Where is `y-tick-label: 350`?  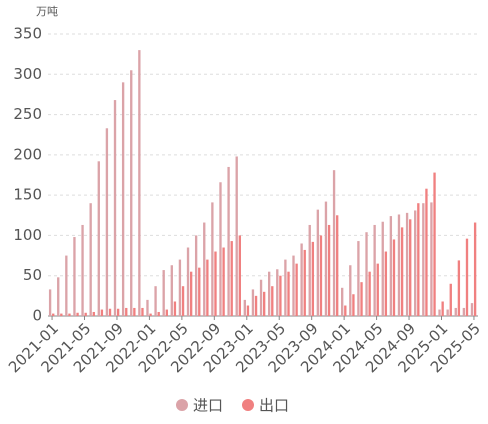
y-tick-label: 350 is located at coordinates (27, 34).